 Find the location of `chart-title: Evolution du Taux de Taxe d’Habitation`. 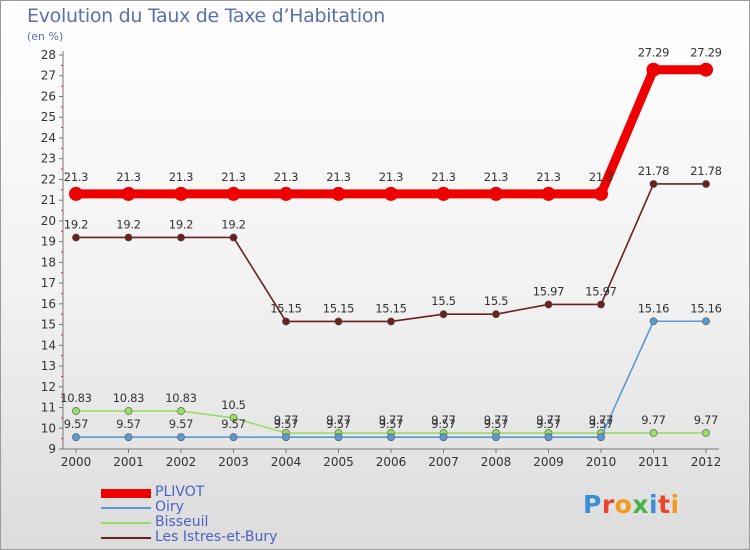

chart-title: Evolution du Taux de Taxe d’Habitation is located at coordinates (206, 16).